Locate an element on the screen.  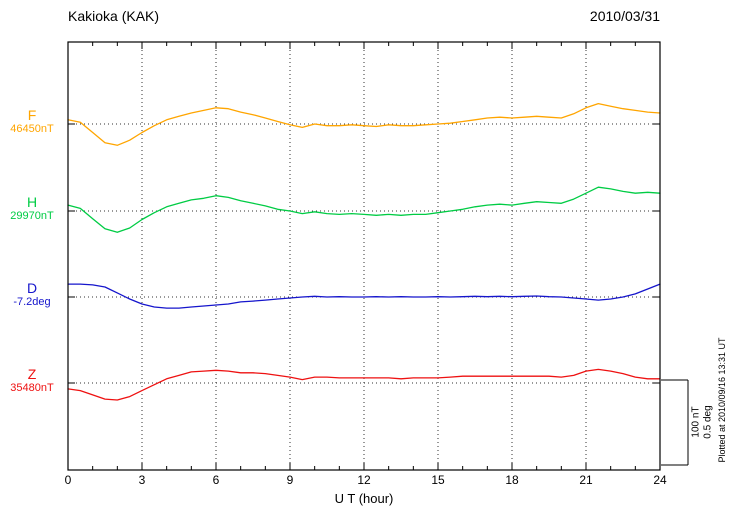
series-baseline-Z: 35480nT is located at coordinates (32, 388).